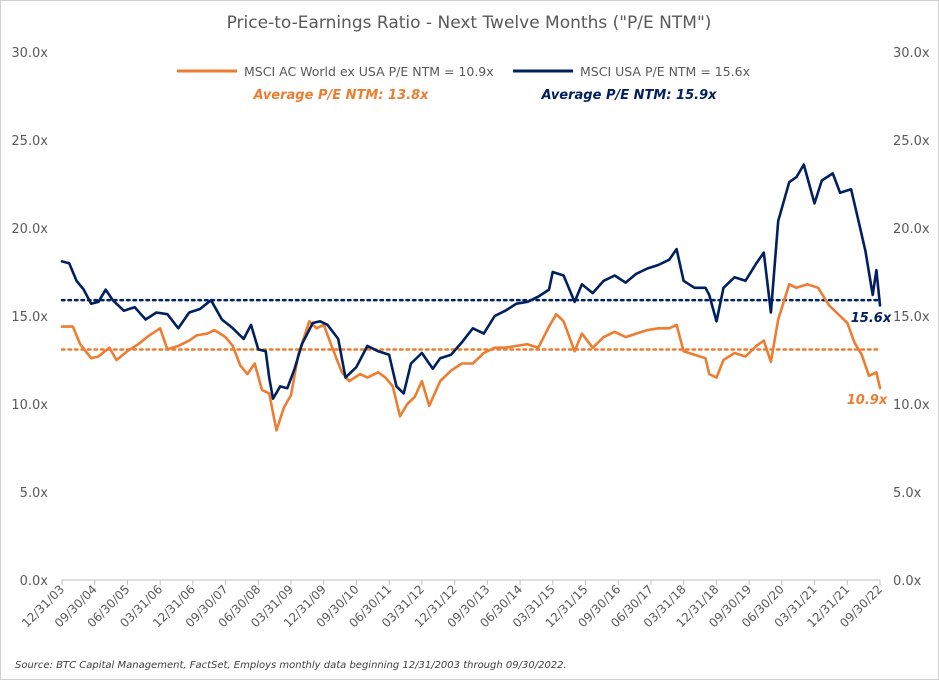  What do you see at coordinates (911, 229) in the screenshot?
I see `y-tick-label-right: 20.0x` at bounding box center [911, 229].